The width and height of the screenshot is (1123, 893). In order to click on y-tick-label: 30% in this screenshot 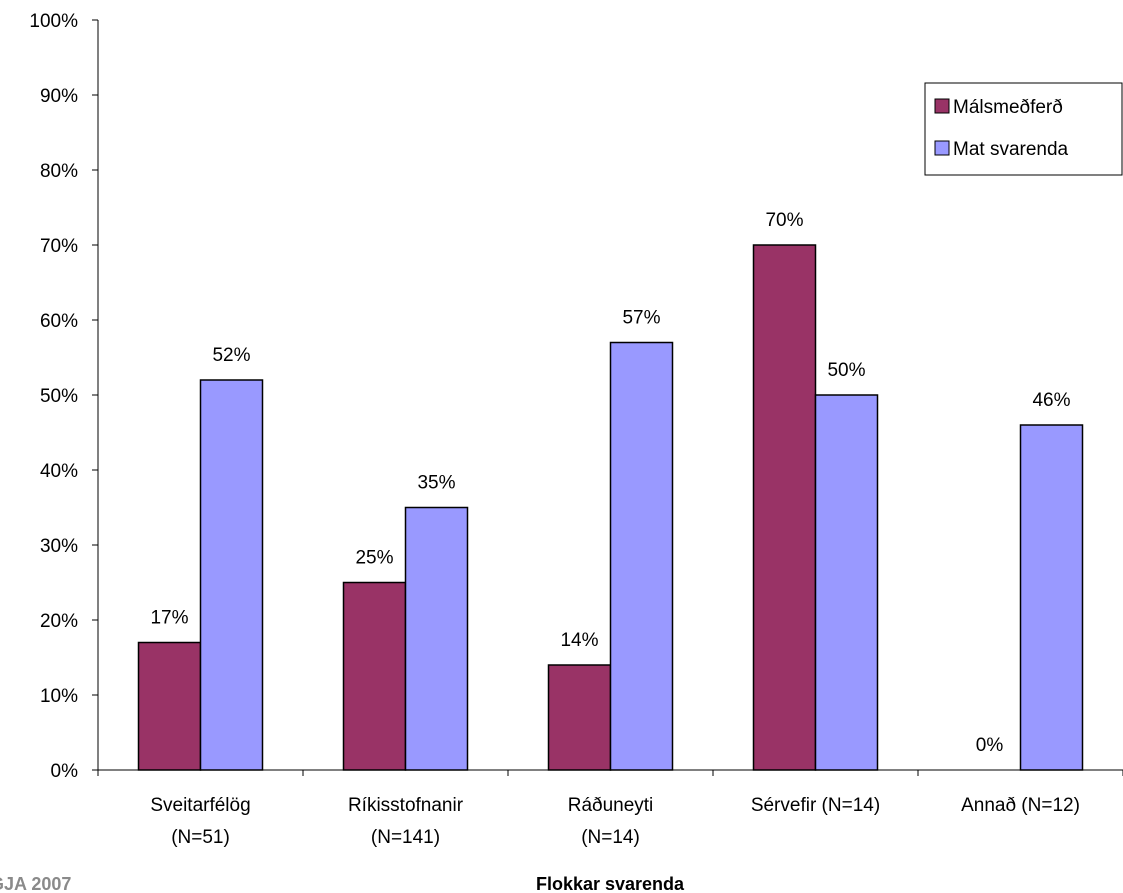, I will do `click(59, 546)`.